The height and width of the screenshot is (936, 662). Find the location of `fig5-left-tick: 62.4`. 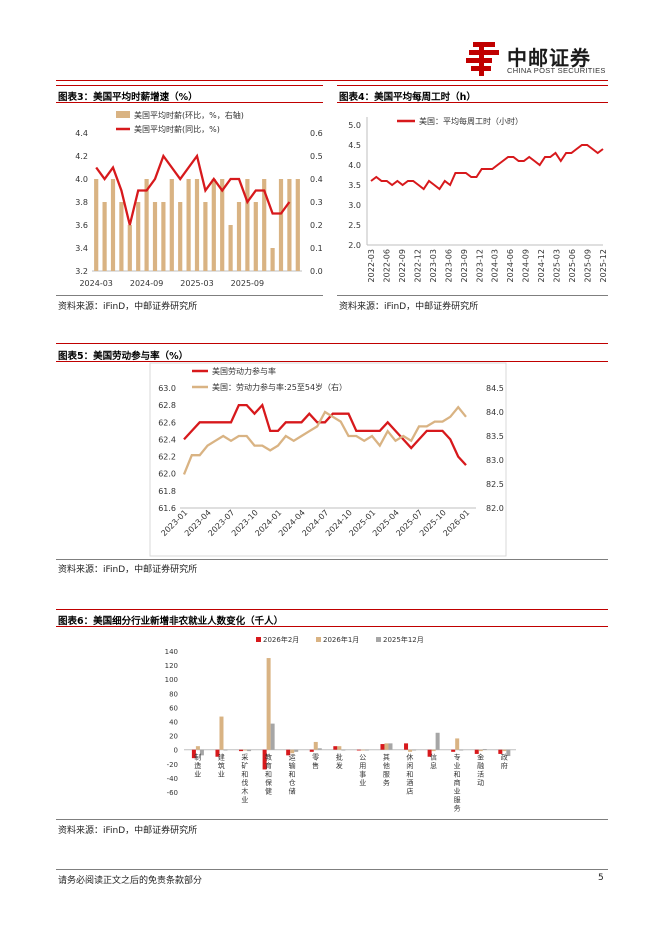

fig5-left-tick: 62.4 is located at coordinates (167, 439).